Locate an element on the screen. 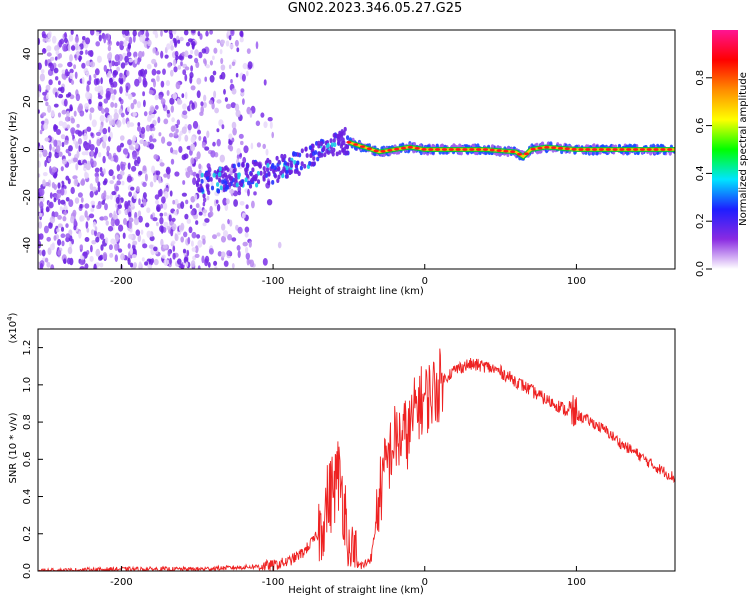 The image size is (750, 600). x-tick-label: 0 is located at coordinates (425, 281).